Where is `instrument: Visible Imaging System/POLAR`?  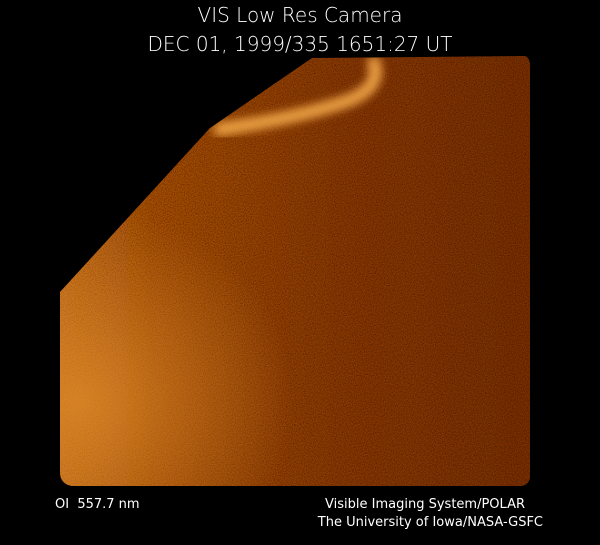
instrument: Visible Imaging System/POLAR is located at coordinates (425, 504).